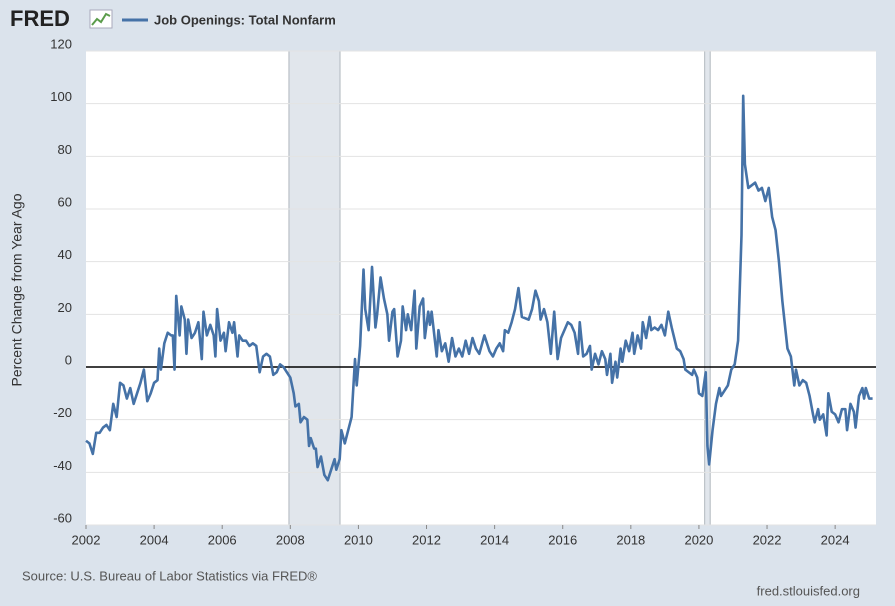  What do you see at coordinates (154, 539) in the screenshot?
I see `x-tick-label: 2004` at bounding box center [154, 539].